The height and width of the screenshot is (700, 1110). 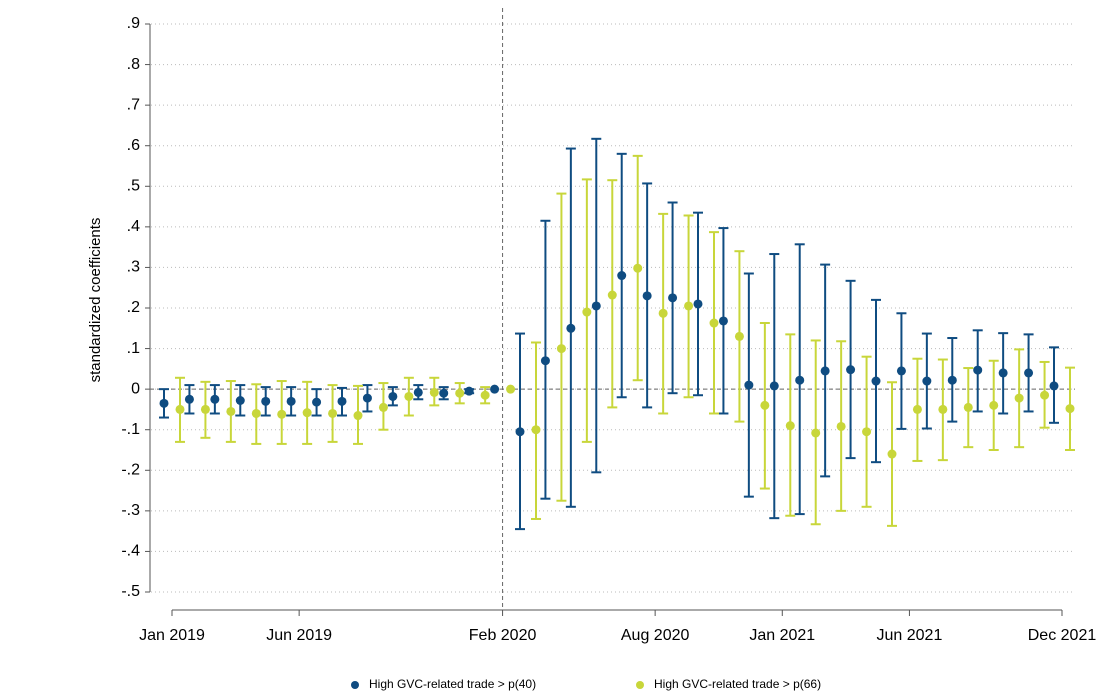 What do you see at coordinates (655, 635) in the screenshot?
I see `x-tick-label: Aug 2020` at bounding box center [655, 635].